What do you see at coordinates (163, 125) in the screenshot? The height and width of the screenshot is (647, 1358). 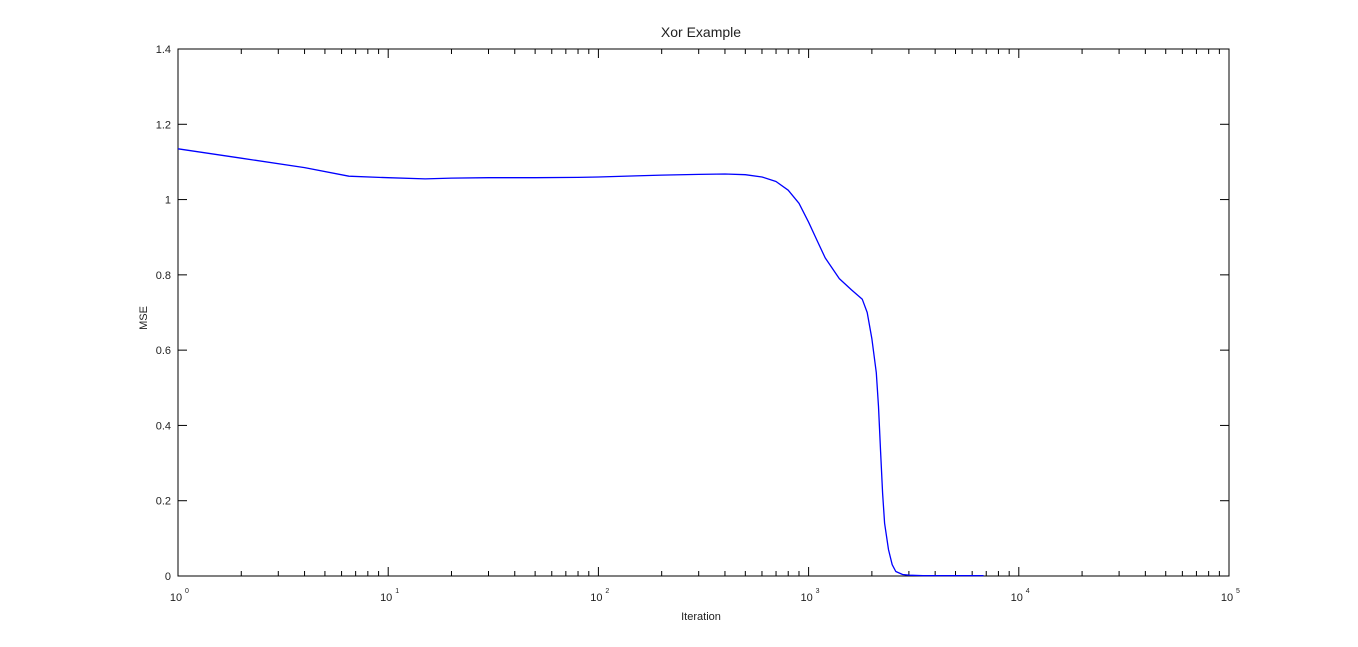 I see `y-tick-label: 1.2` at bounding box center [163, 125].